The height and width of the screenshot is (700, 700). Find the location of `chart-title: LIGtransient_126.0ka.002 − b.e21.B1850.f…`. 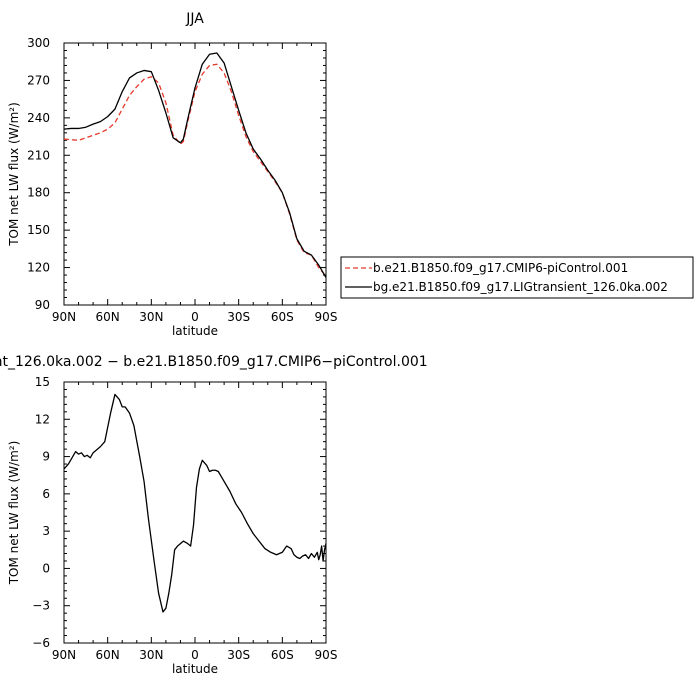

chart-title: LIGtransient_126.0ka.002 − b.e21.B1850.f… is located at coordinates (214, 362).